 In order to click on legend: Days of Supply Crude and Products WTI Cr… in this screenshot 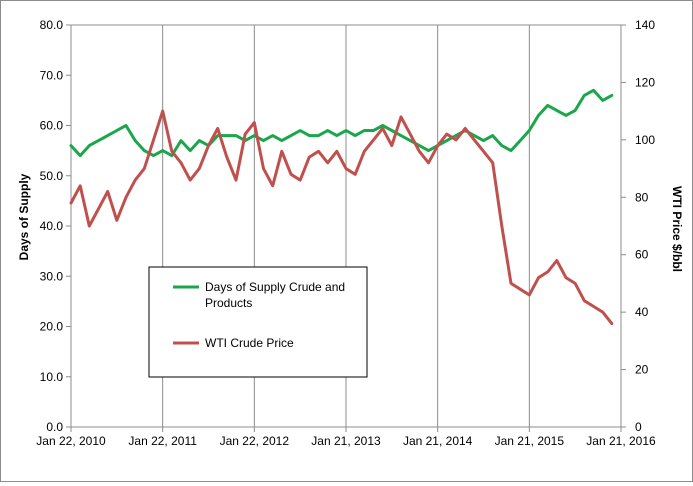, I will do `click(258, 322)`.